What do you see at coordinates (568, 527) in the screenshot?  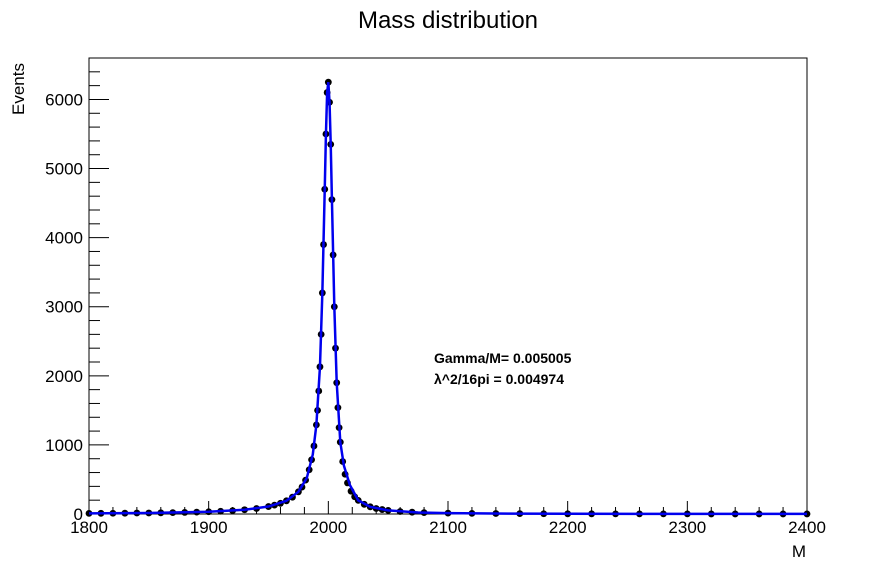 I see `x-tick-label: 2200` at bounding box center [568, 527].